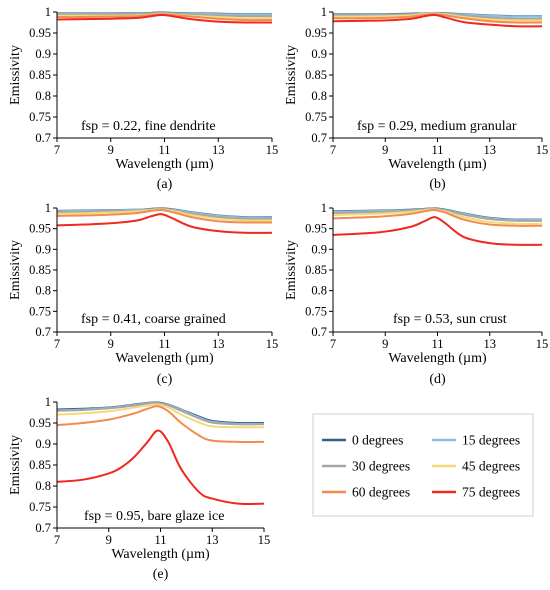  What do you see at coordinates (153, 319) in the screenshot?
I see `panel-annotation: fsp = 0.41, coarse grained` at bounding box center [153, 319].